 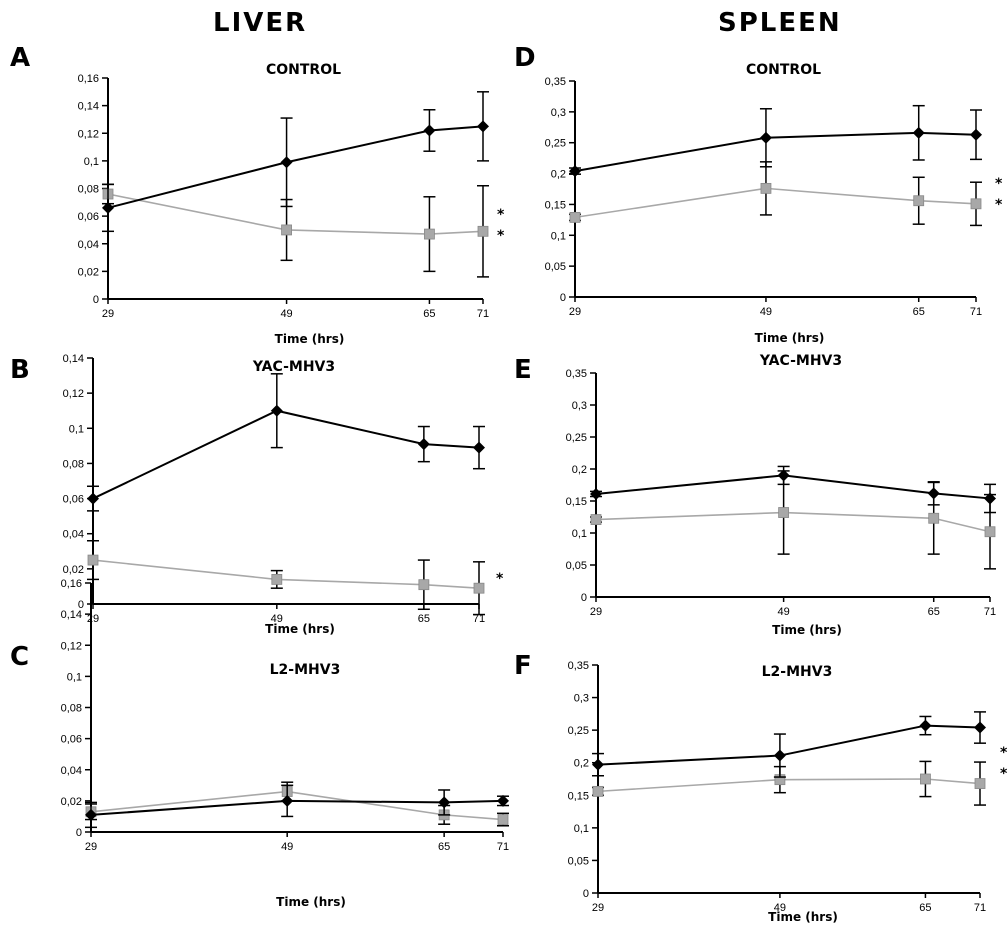 I want to click on column-title-liver: LIVER, so click(x=260, y=23).